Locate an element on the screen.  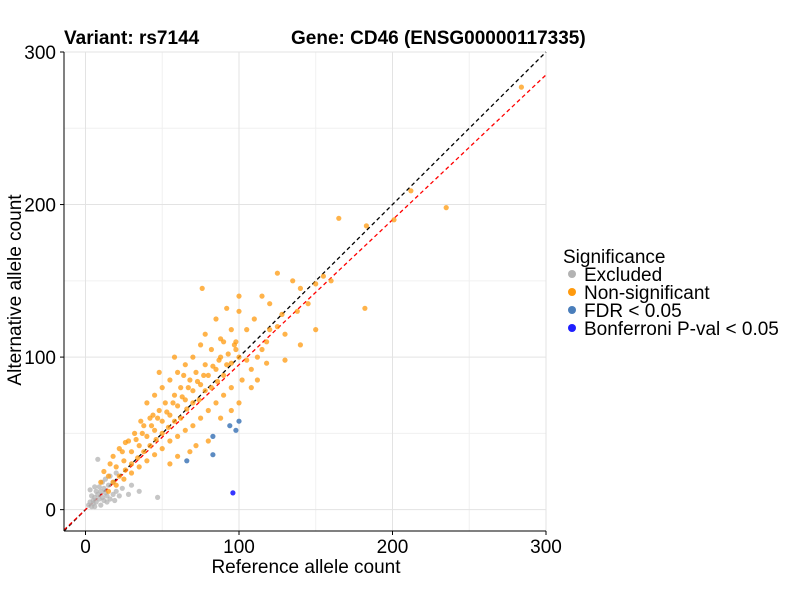
legend-label: FDR < 0.05 is located at coordinates (633, 311).